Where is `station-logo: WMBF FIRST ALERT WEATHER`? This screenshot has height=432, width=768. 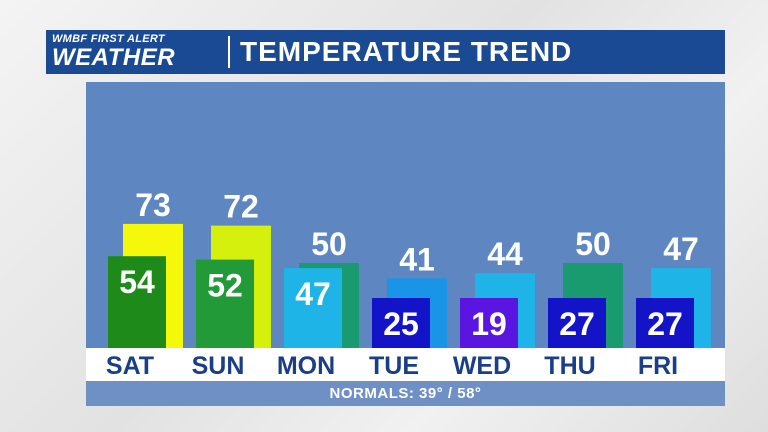 station-logo: WMBF FIRST ALERT WEATHER is located at coordinates (138, 52).